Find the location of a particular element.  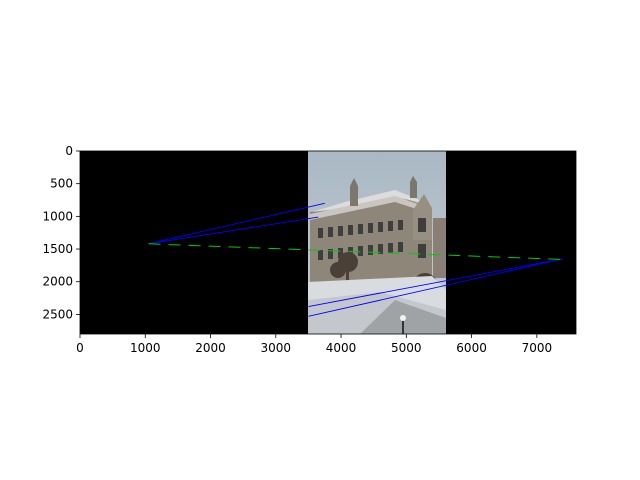

region-black-left is located at coordinates (194, 242).